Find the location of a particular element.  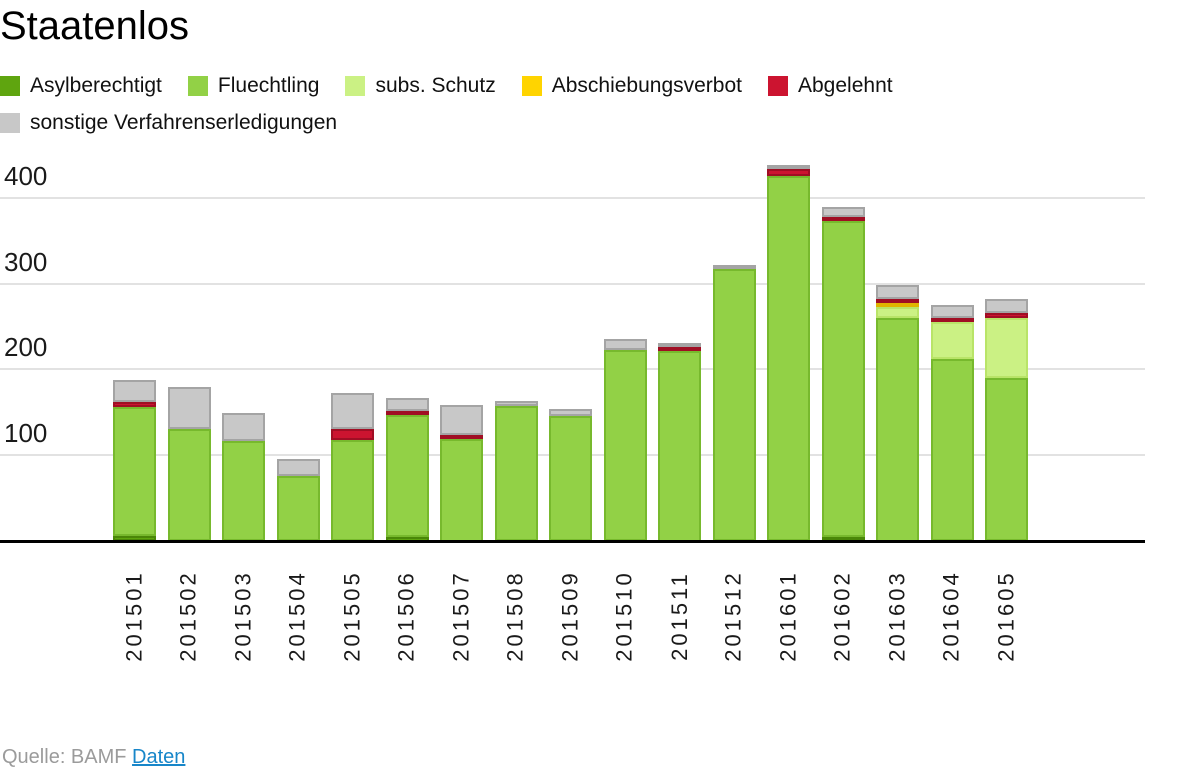

x-axis-label-text-201509: 201509 is located at coordinates (570, 616).